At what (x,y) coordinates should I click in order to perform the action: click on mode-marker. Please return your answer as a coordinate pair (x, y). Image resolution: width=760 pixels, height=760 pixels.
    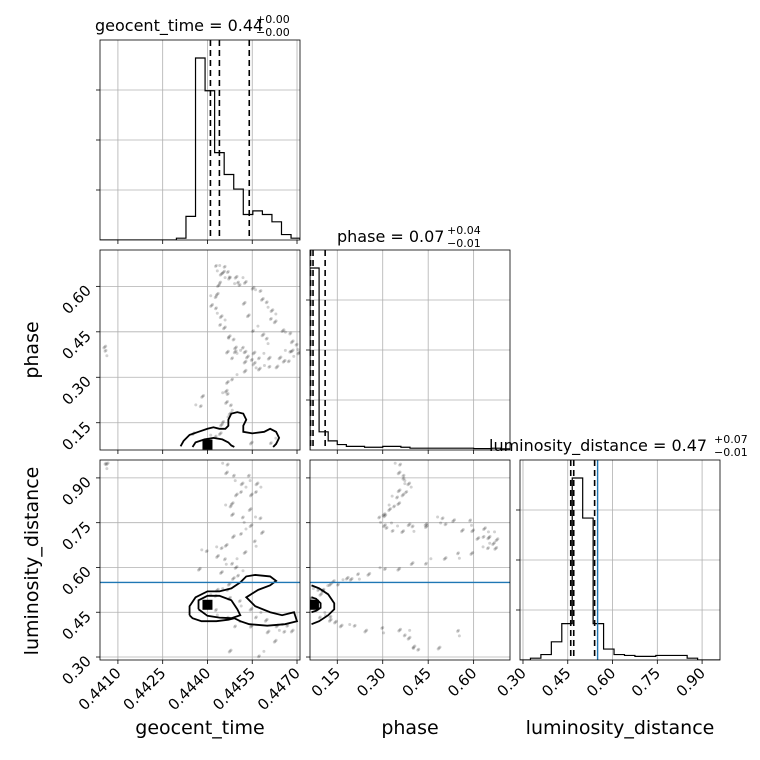
    Looking at the image, I should click on (207, 604).